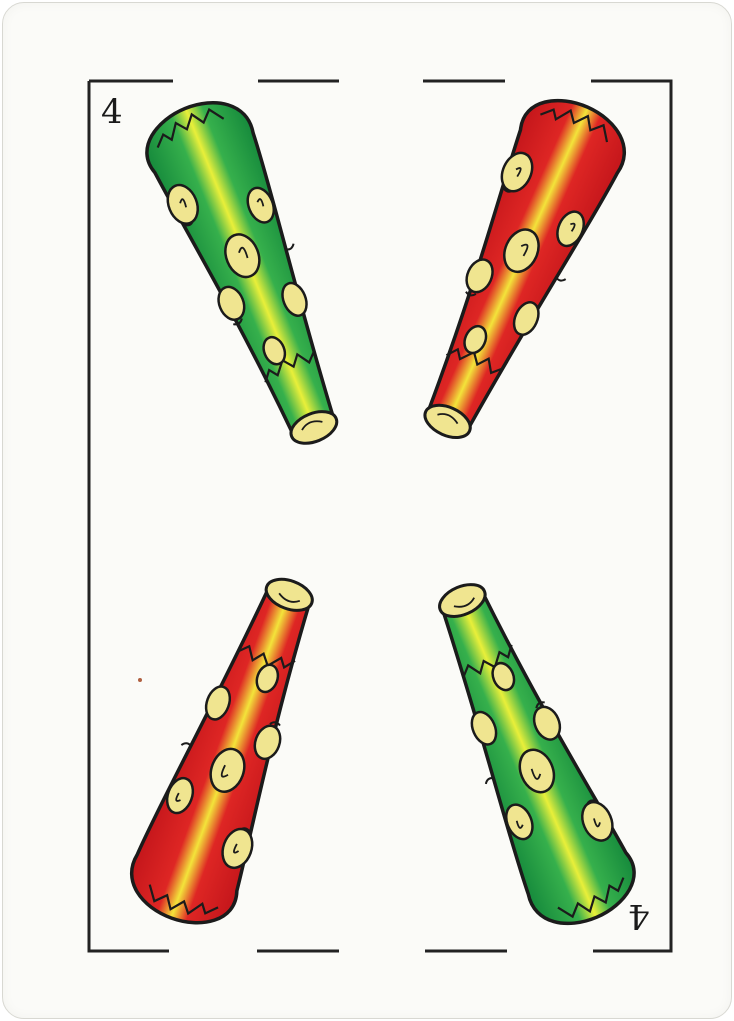 Image resolution: width=734 pixels, height=1021 pixels. Describe the element at coordinates (252, 274) in the screenshot. I see `club-top-left` at that location.